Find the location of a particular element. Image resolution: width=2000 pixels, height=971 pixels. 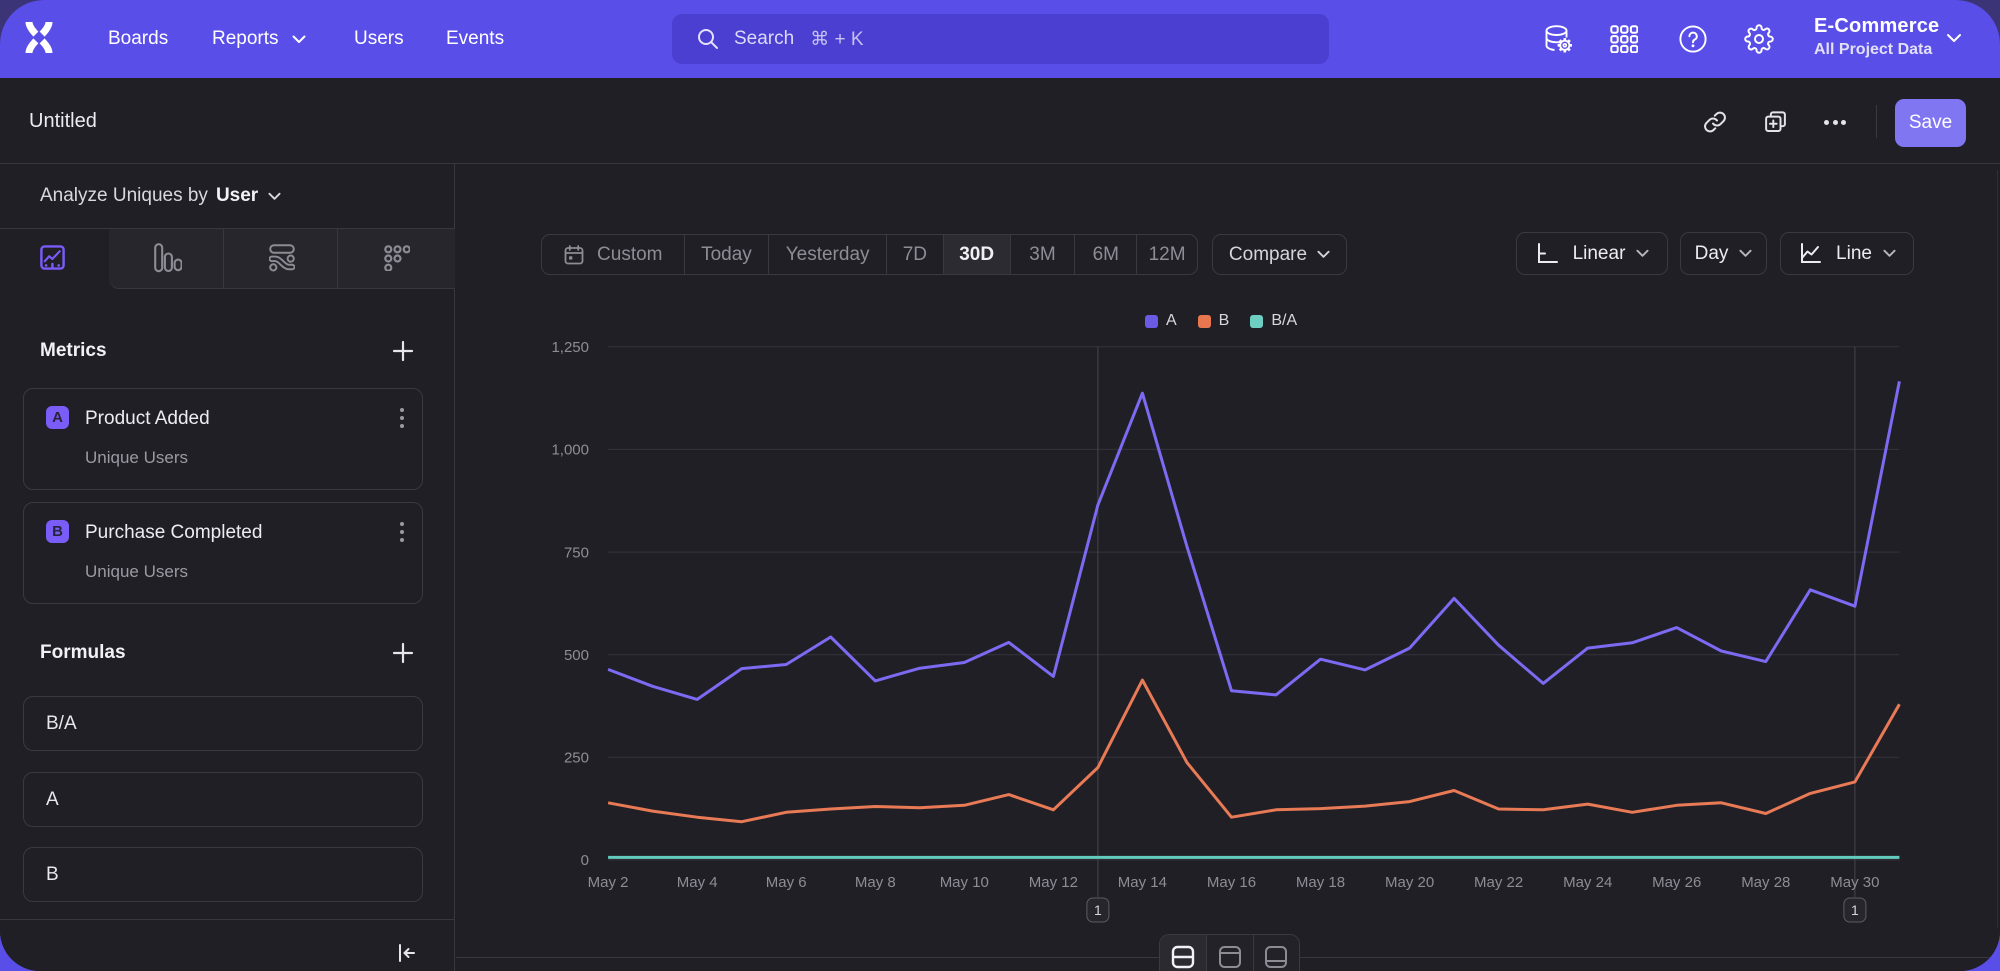

svg-text: May 6 is located at coordinates (786, 882).